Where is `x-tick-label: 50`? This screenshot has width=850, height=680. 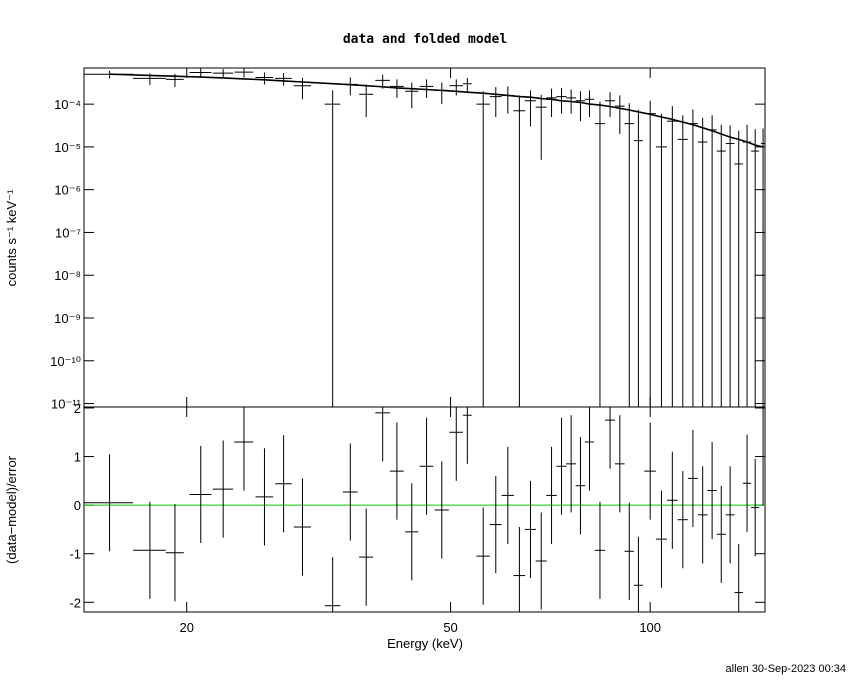
x-tick-label: 50 is located at coordinates (450, 627).